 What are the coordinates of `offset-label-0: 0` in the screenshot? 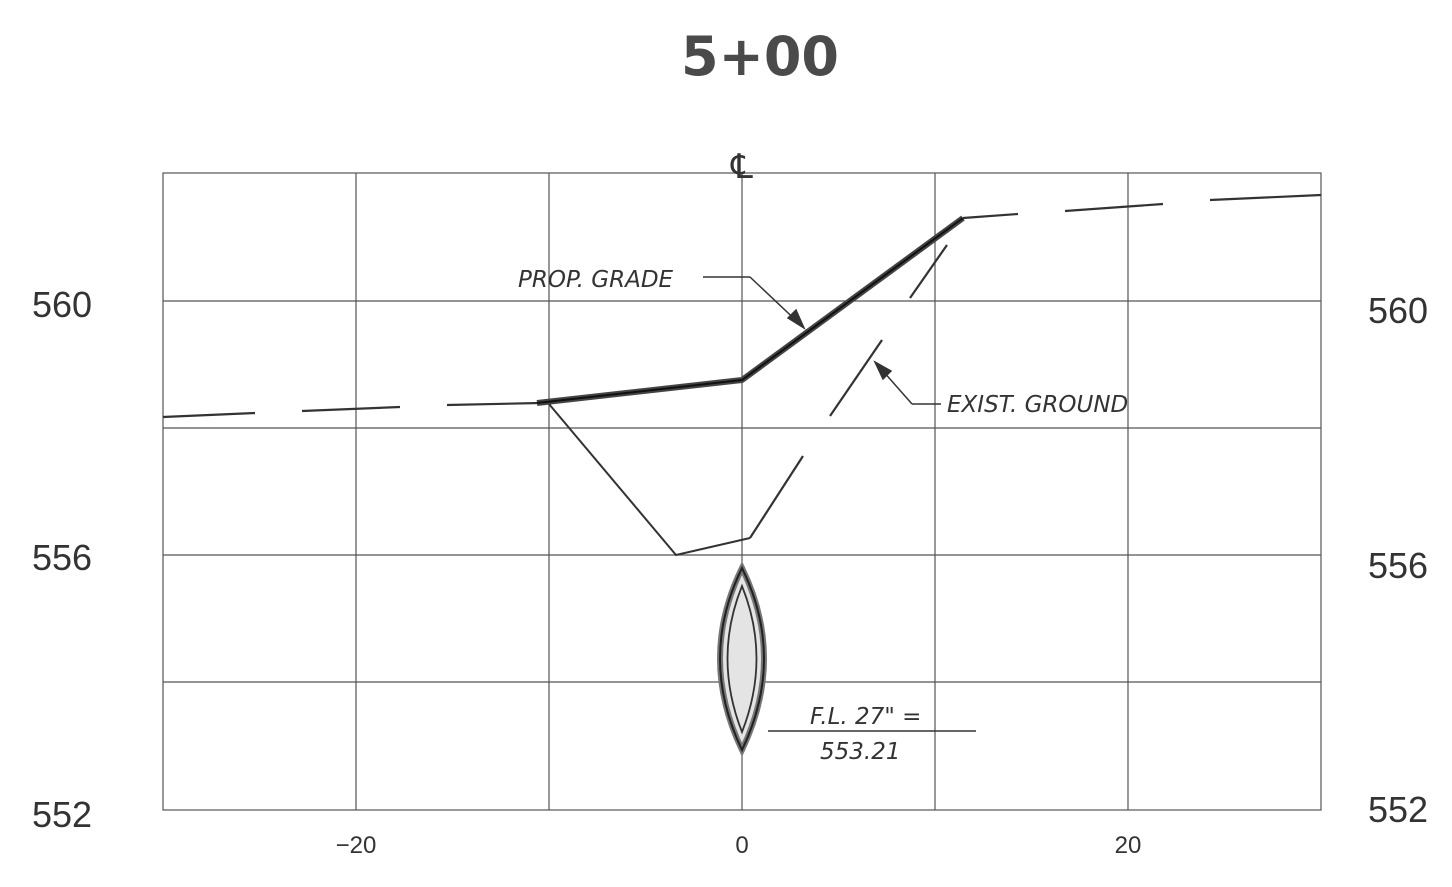 It's located at (741, 845).